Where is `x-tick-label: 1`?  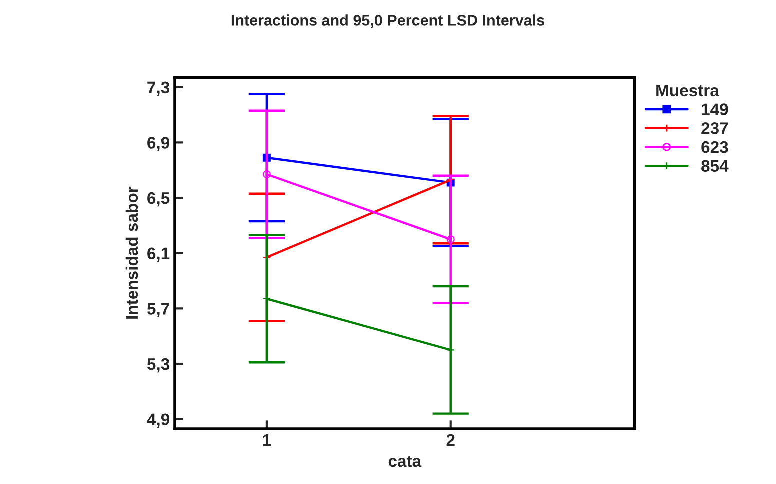
x-tick-label: 1 is located at coordinates (267, 440).